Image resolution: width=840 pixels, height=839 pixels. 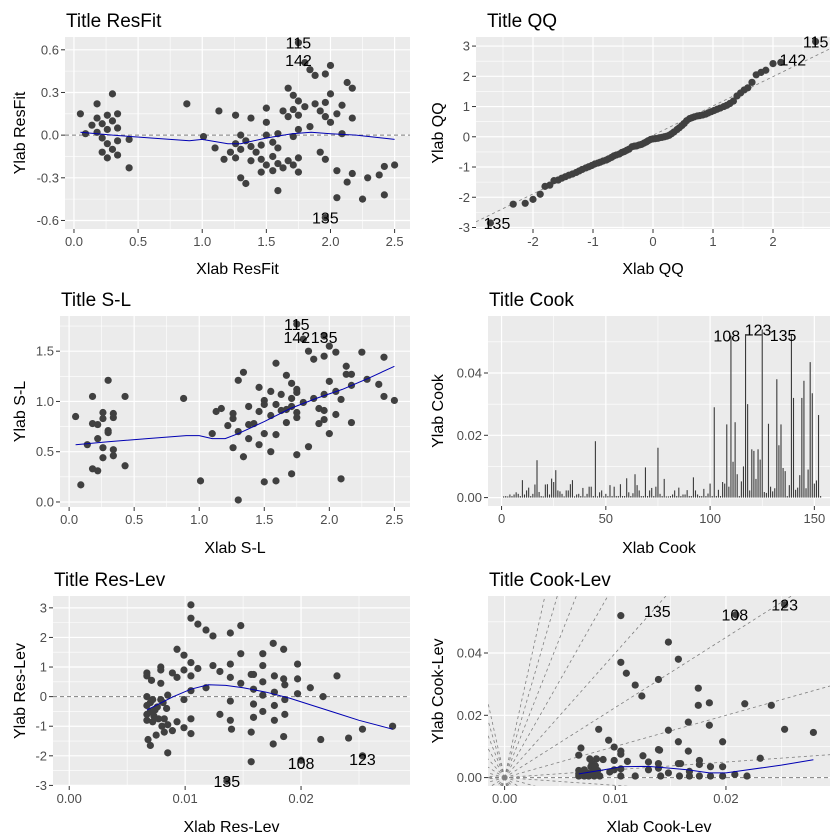 What do you see at coordinates (96, 300) in the screenshot?
I see `panel-title: Title S-L` at bounding box center [96, 300].